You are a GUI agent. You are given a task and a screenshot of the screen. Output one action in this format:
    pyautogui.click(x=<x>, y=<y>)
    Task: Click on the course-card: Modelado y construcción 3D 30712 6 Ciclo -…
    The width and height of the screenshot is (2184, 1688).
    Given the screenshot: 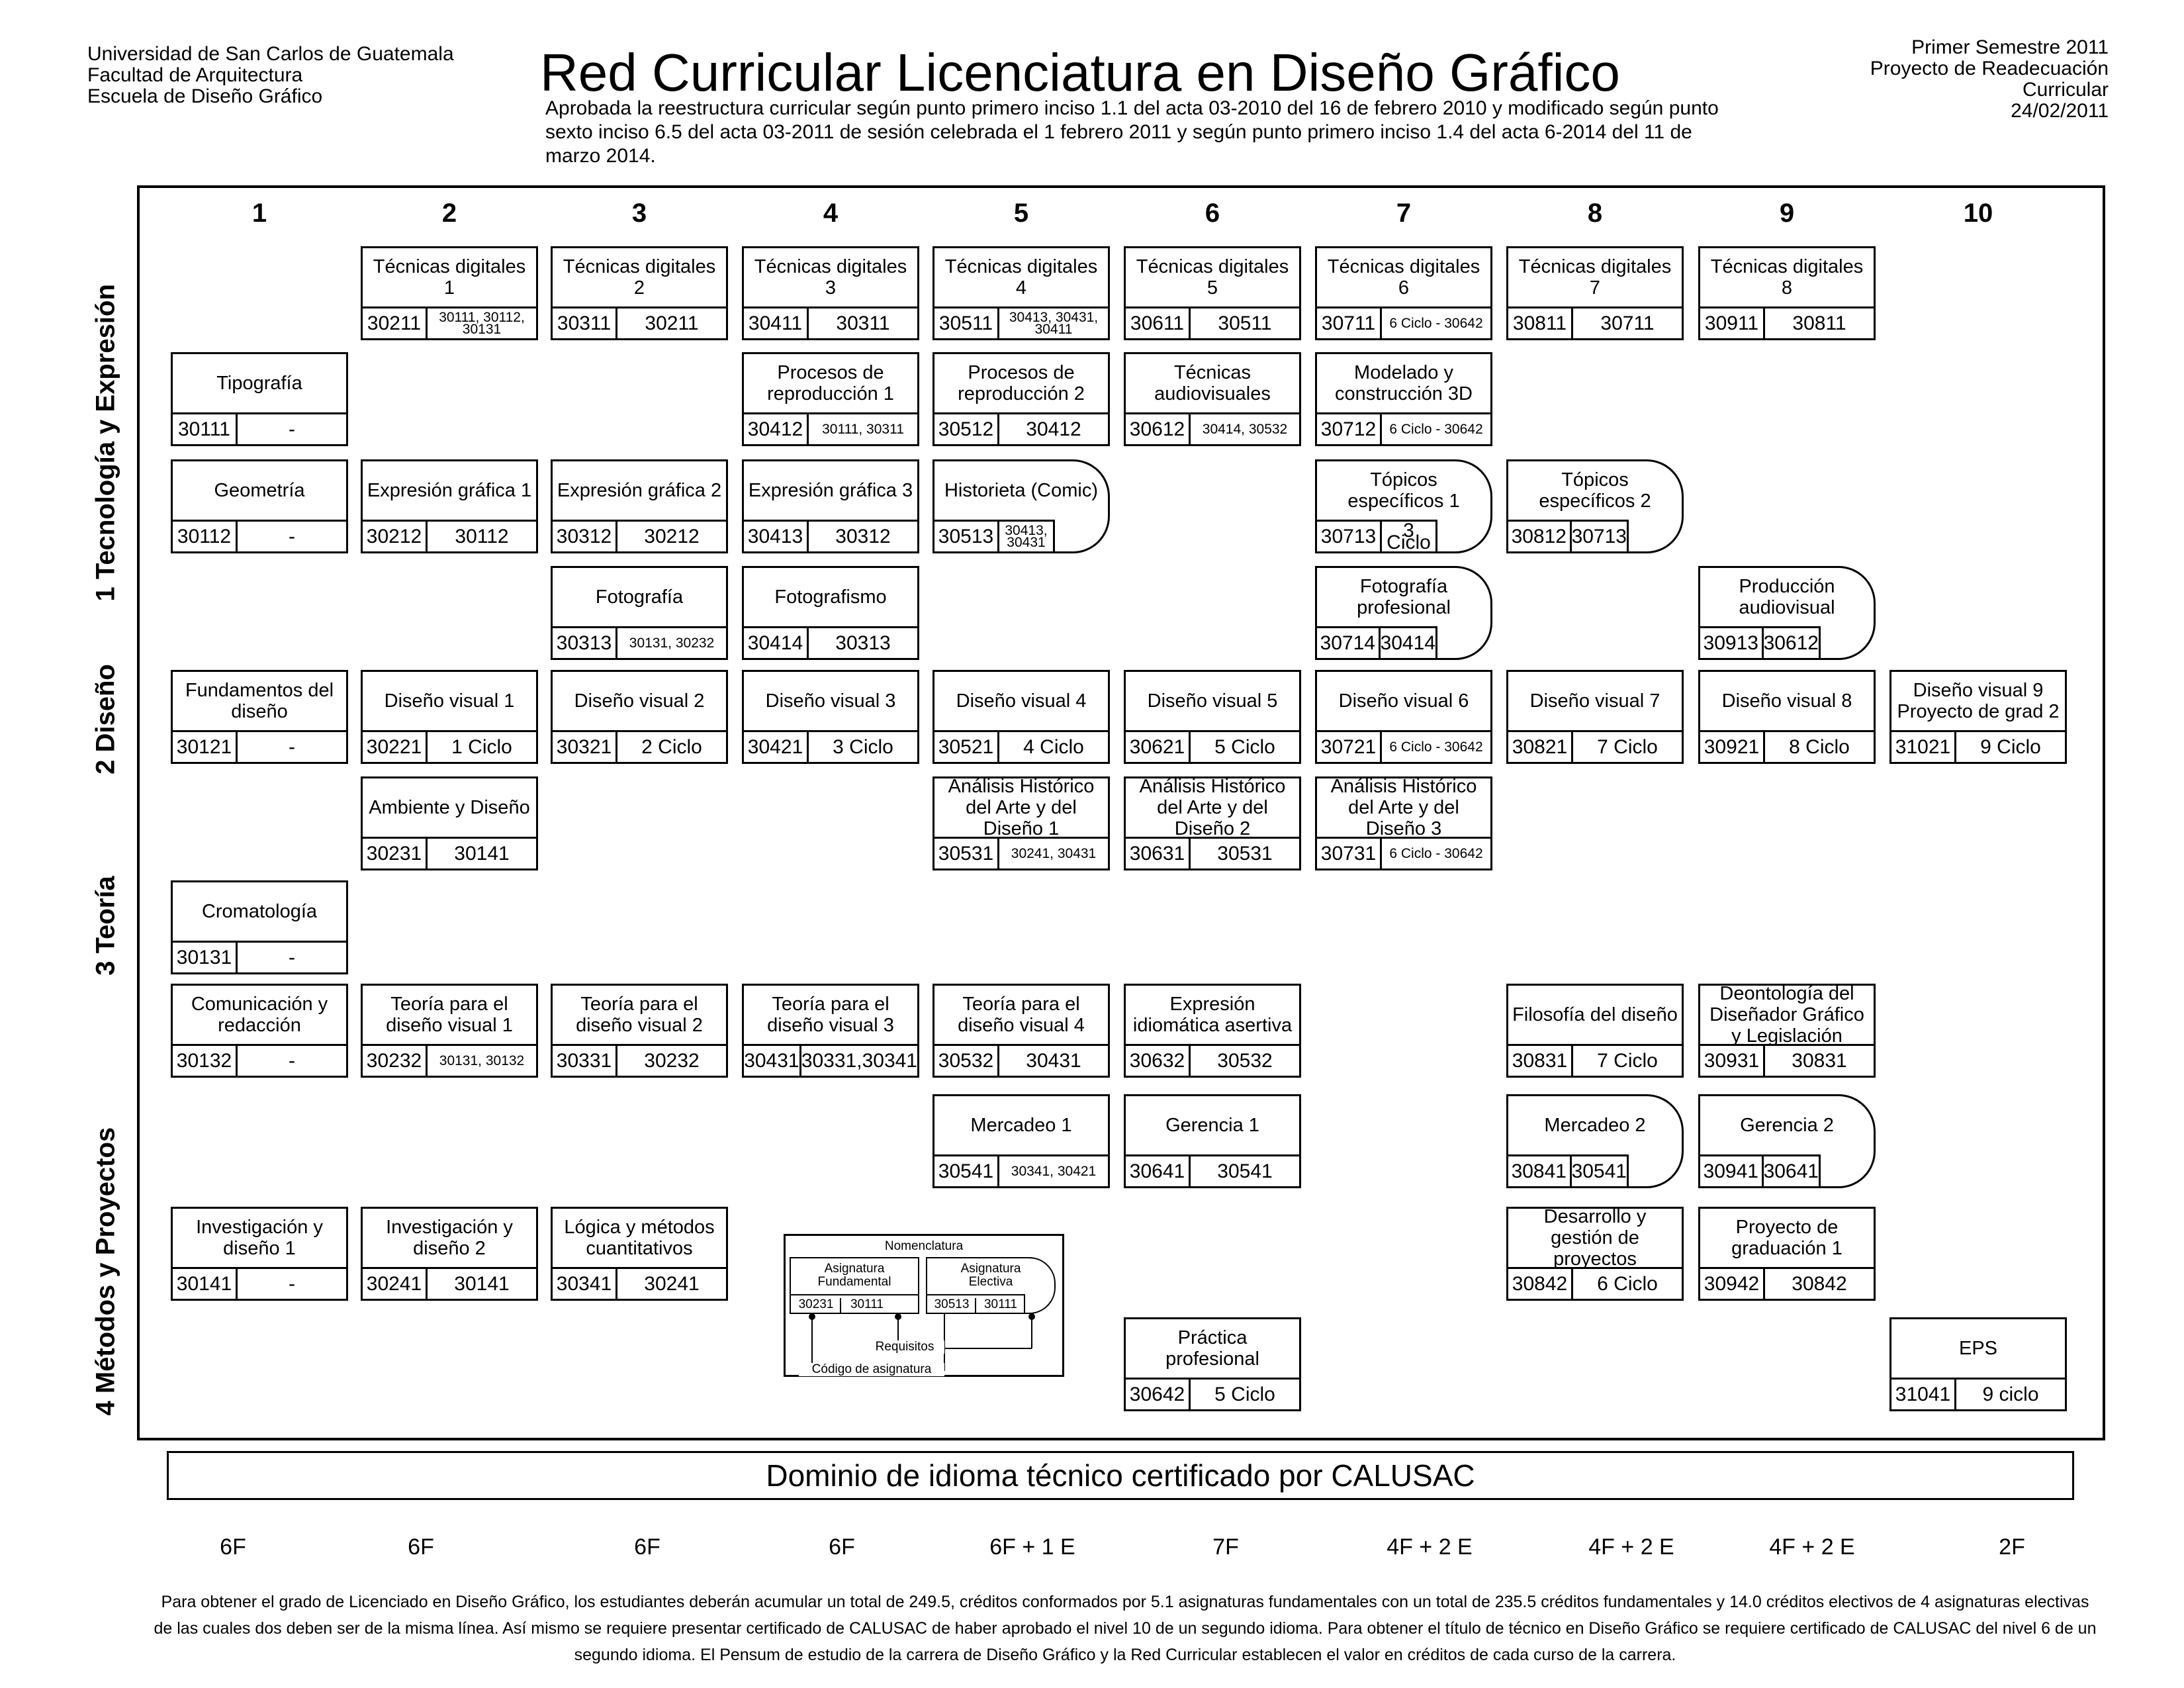 What is the action you would take?
    pyautogui.click(x=1403, y=399)
    